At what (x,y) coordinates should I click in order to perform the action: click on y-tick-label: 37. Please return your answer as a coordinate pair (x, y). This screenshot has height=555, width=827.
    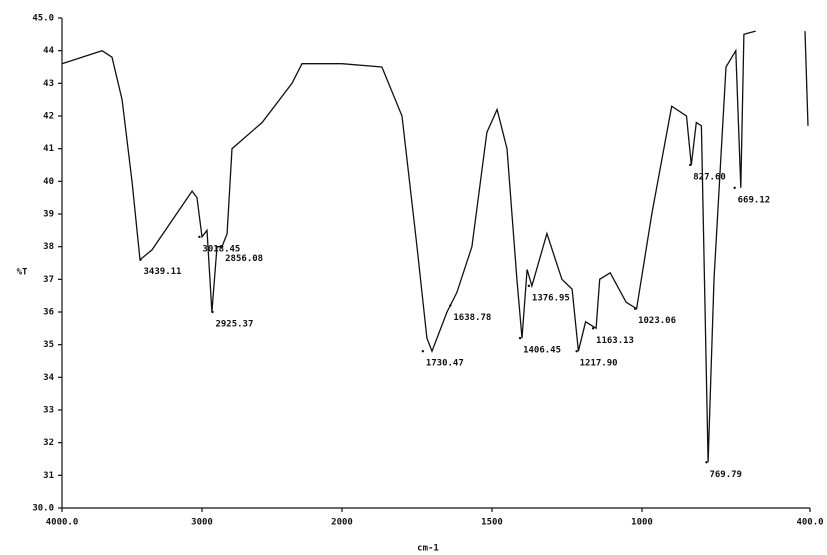
    Looking at the image, I should click on (48, 280).